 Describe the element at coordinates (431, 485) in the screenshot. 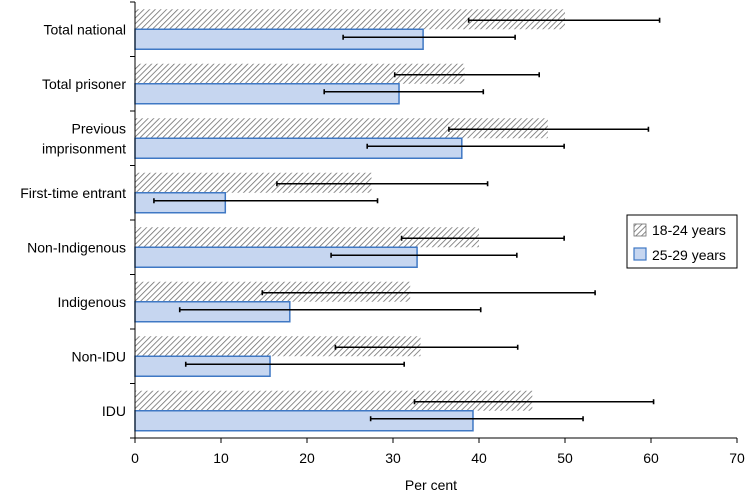

I see `x-axis-title: Per cent` at that location.